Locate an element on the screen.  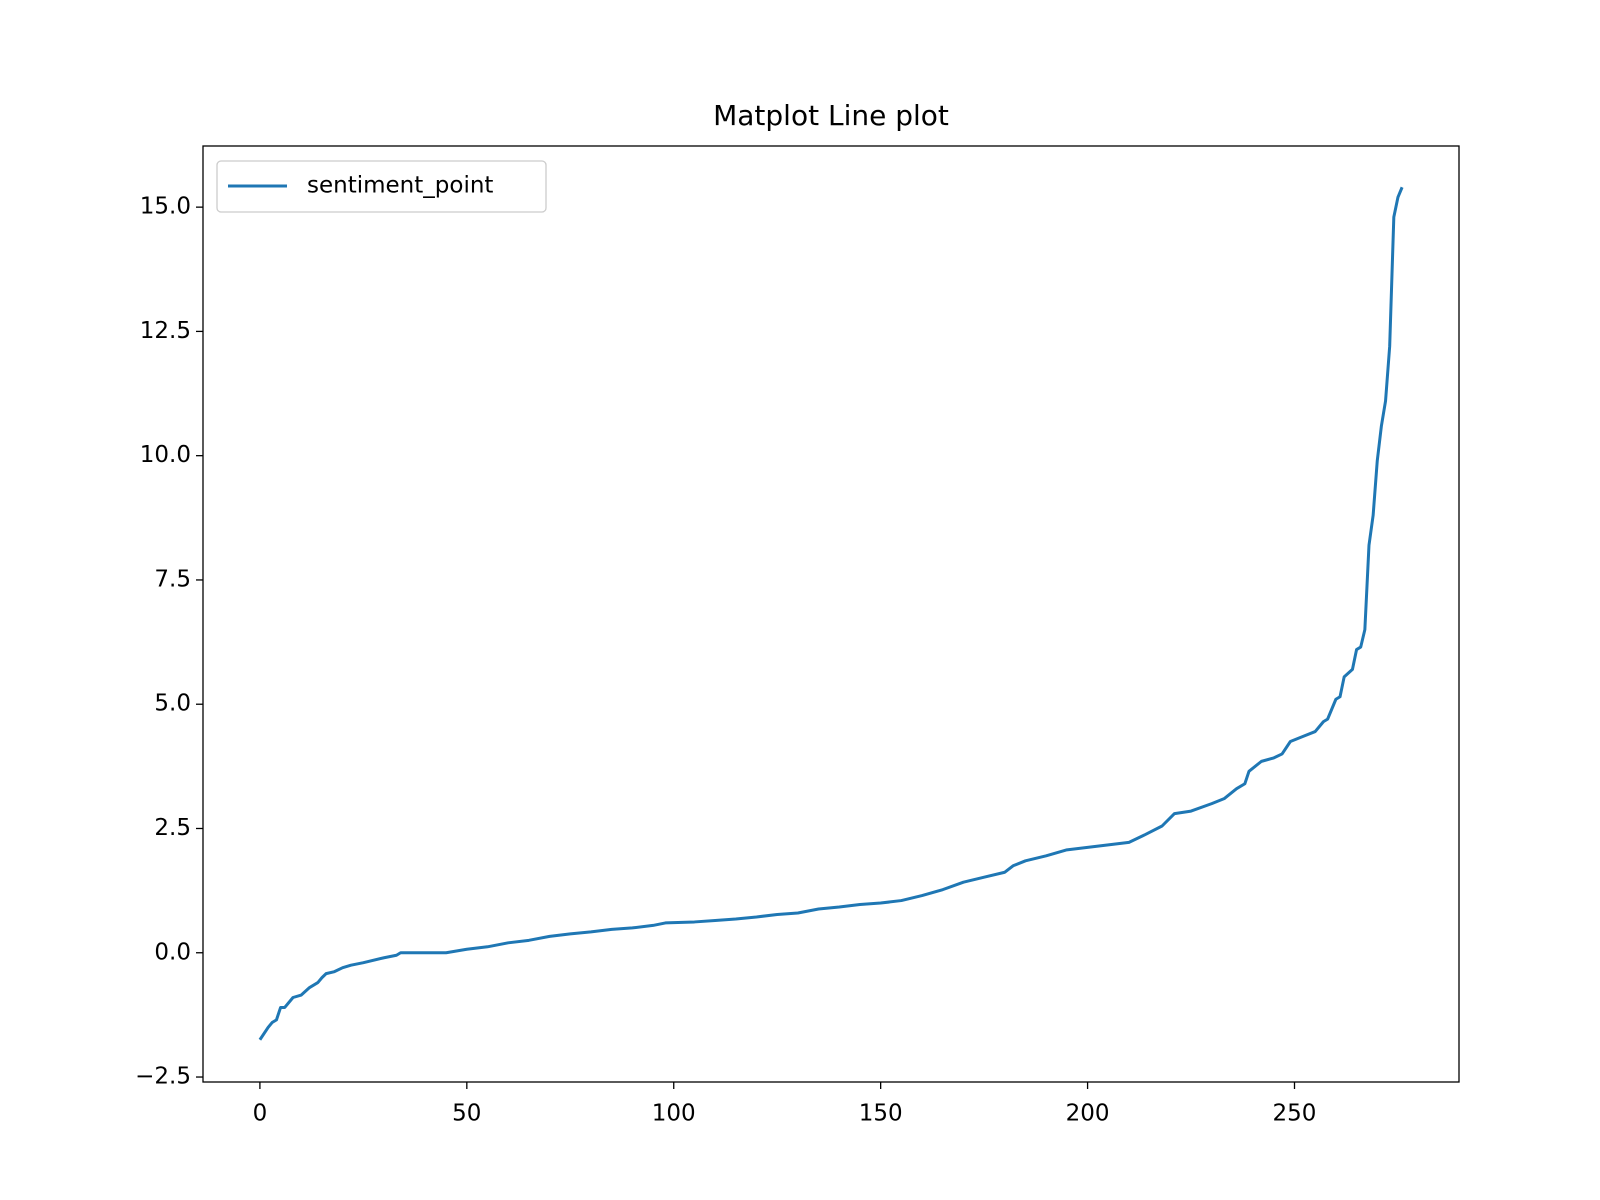
chart-title: Matplot Line plot is located at coordinates (831, 115).